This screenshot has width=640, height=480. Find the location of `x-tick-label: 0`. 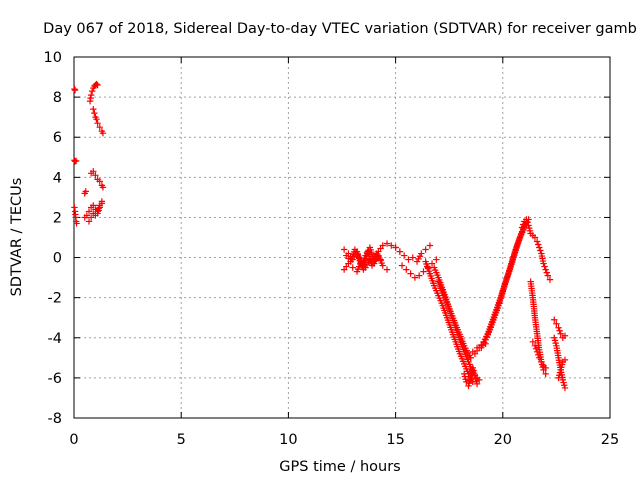

x-tick-label: 0 is located at coordinates (73, 440).